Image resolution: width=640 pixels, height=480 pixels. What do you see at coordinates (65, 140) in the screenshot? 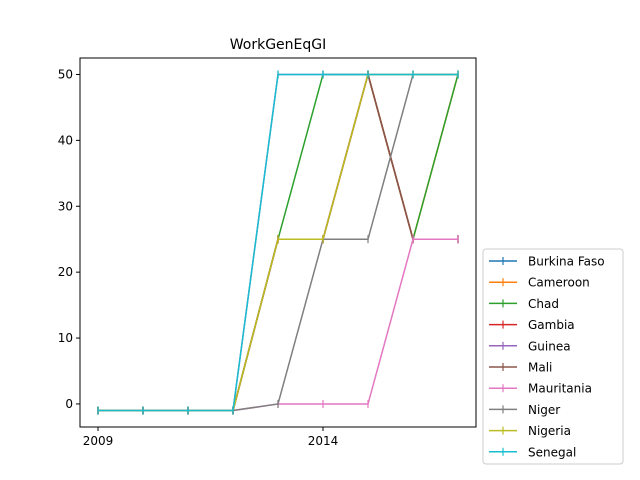
I see `y-tick-label: 40` at bounding box center [65, 140].